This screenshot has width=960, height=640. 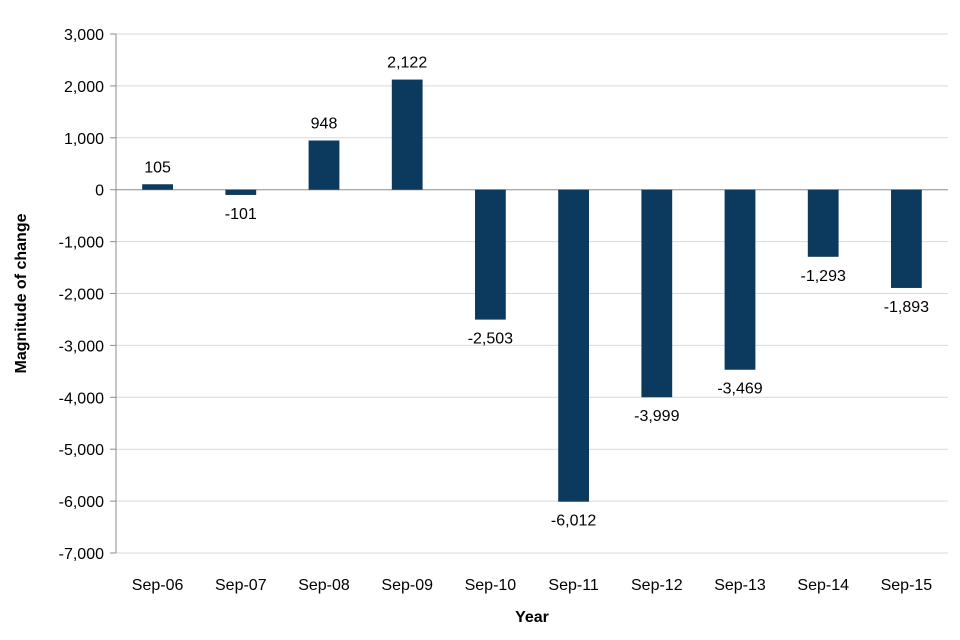 What do you see at coordinates (81, 346) in the screenshot?
I see `y-tick-label: -3,000` at bounding box center [81, 346].